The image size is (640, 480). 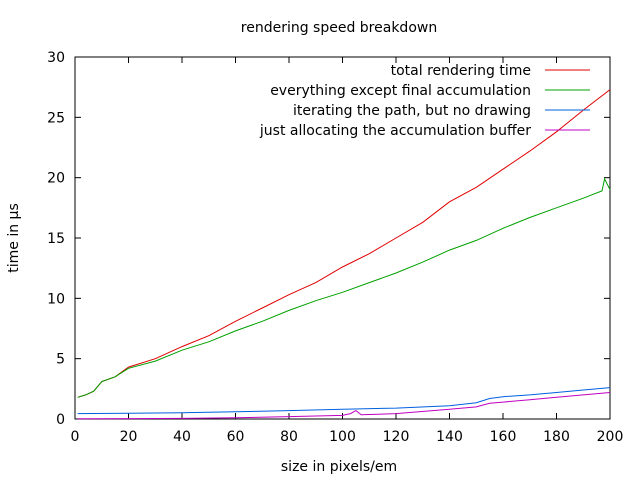 What do you see at coordinates (56, 118) in the screenshot?
I see `y-tick-label: 25` at bounding box center [56, 118].